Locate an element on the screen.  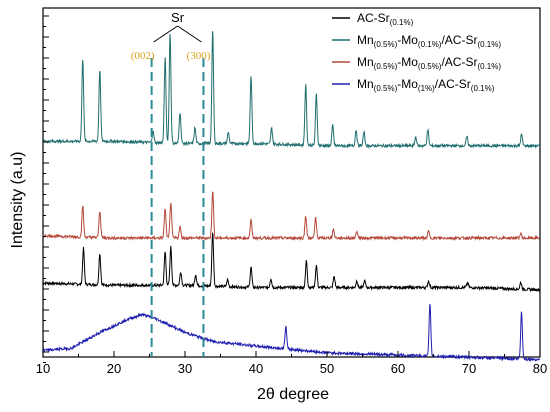
sr-arrow-right is located at coordinates (189, 34).